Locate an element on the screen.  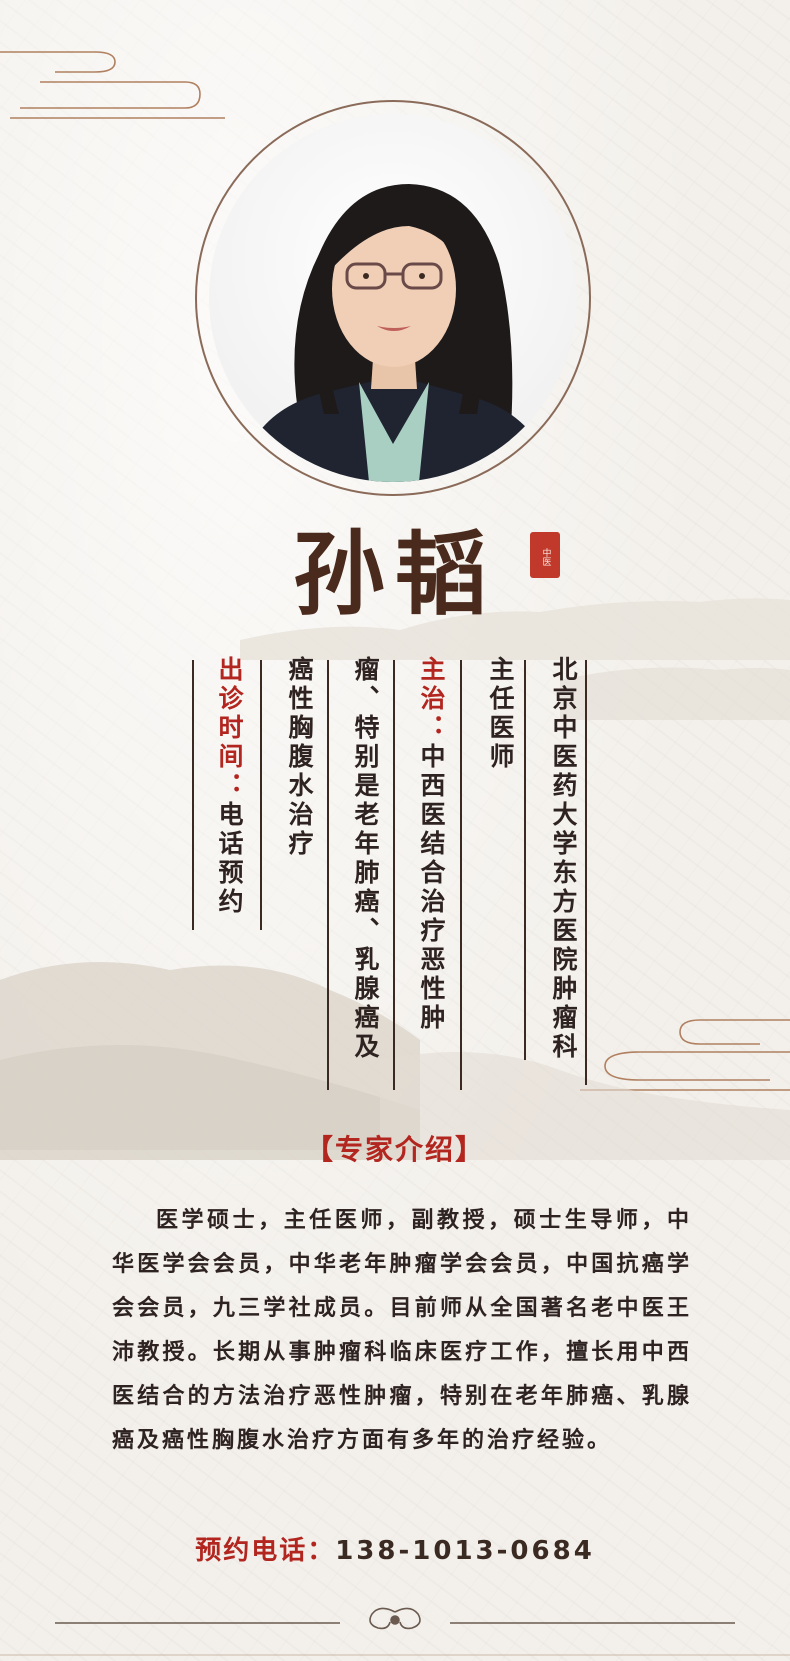
appointment-phone: 预约电话：138-1013-0684 is located at coordinates (395, 1548).